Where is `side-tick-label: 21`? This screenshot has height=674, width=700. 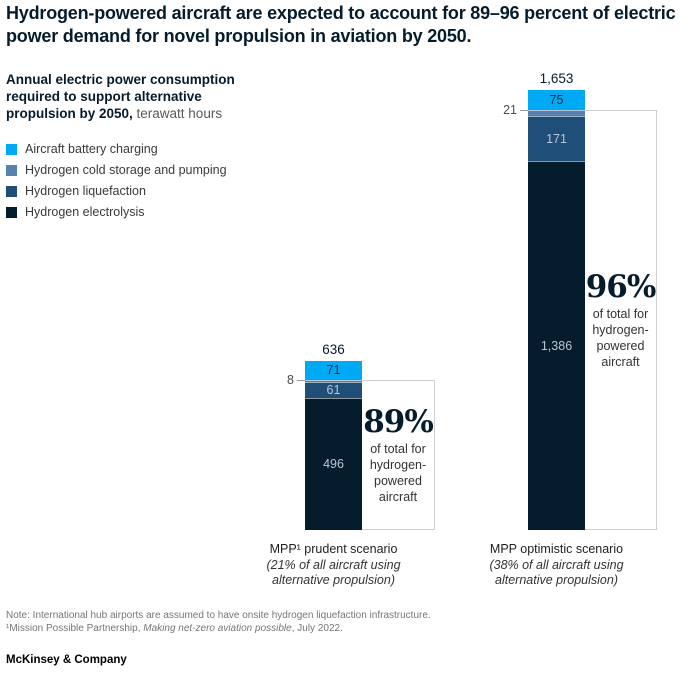 side-tick-label: 21 is located at coordinates (510, 109).